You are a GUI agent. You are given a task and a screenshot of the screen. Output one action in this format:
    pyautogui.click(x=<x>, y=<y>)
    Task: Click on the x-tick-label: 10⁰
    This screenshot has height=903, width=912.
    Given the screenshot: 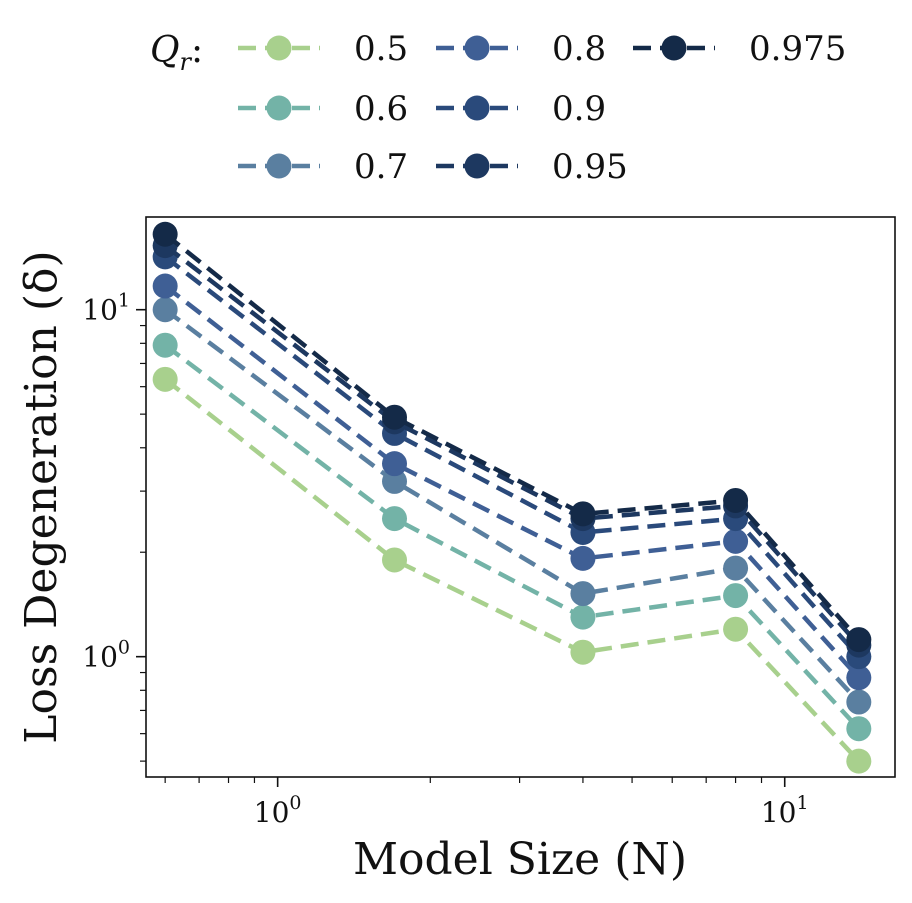 What is the action you would take?
    pyautogui.click(x=278, y=810)
    